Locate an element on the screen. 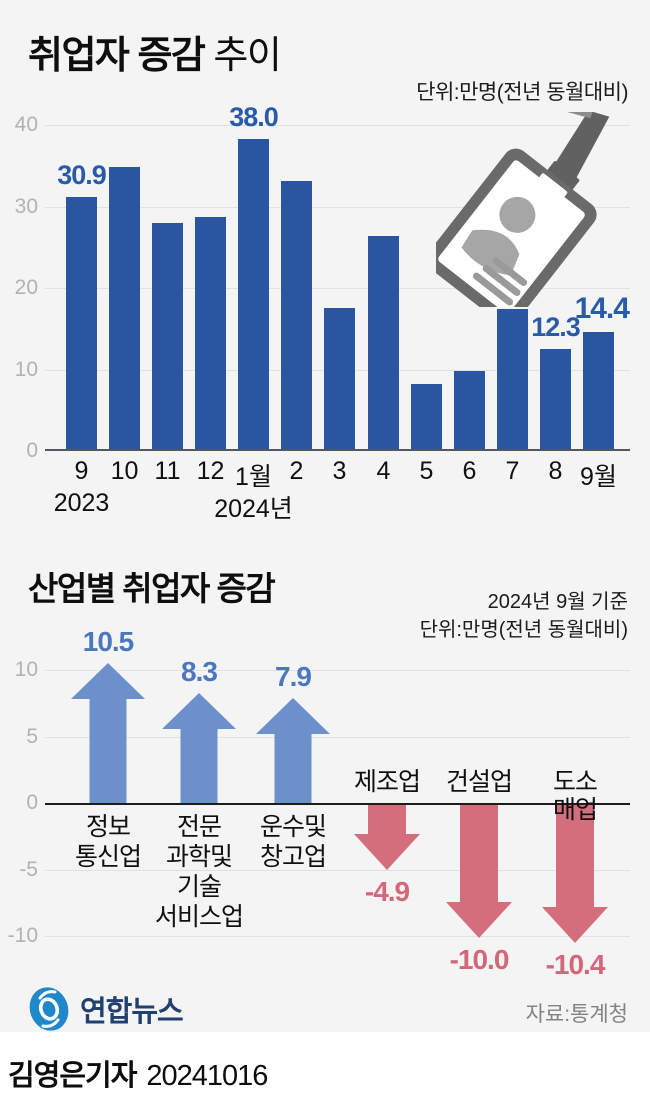 This screenshot has height=1104, width=650. x-tick-label: 10 is located at coordinates (124, 471).